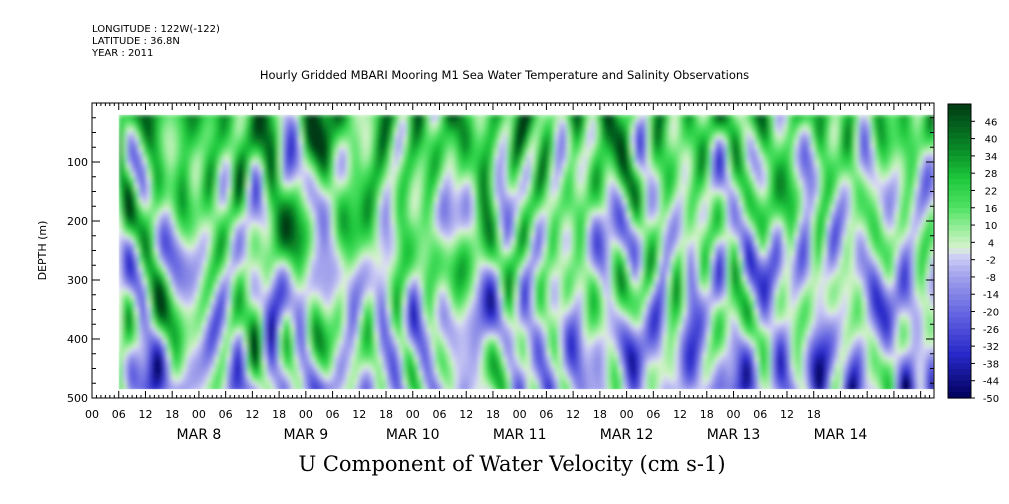 This screenshot has height=504, width=1009. Describe the element at coordinates (136, 41) in the screenshot. I see `latitude-text: LATITUDE : 36.8N` at that location.